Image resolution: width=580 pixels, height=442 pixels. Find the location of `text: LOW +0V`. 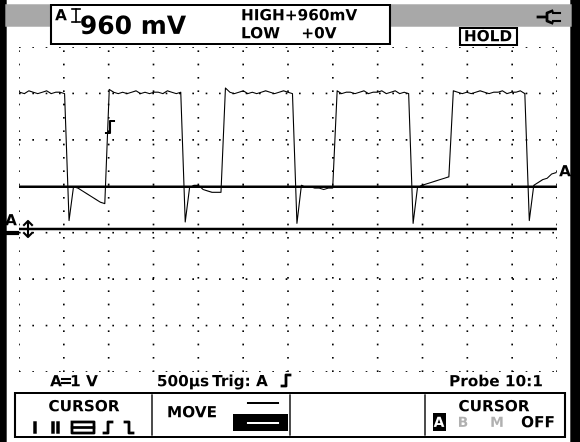

text: LOW +0V is located at coordinates (289, 32).